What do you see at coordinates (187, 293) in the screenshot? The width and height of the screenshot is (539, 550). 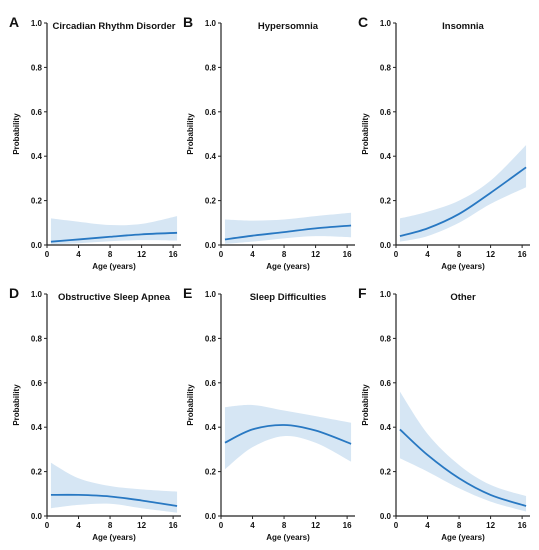 I see `panel-letter: E` at bounding box center [187, 293].